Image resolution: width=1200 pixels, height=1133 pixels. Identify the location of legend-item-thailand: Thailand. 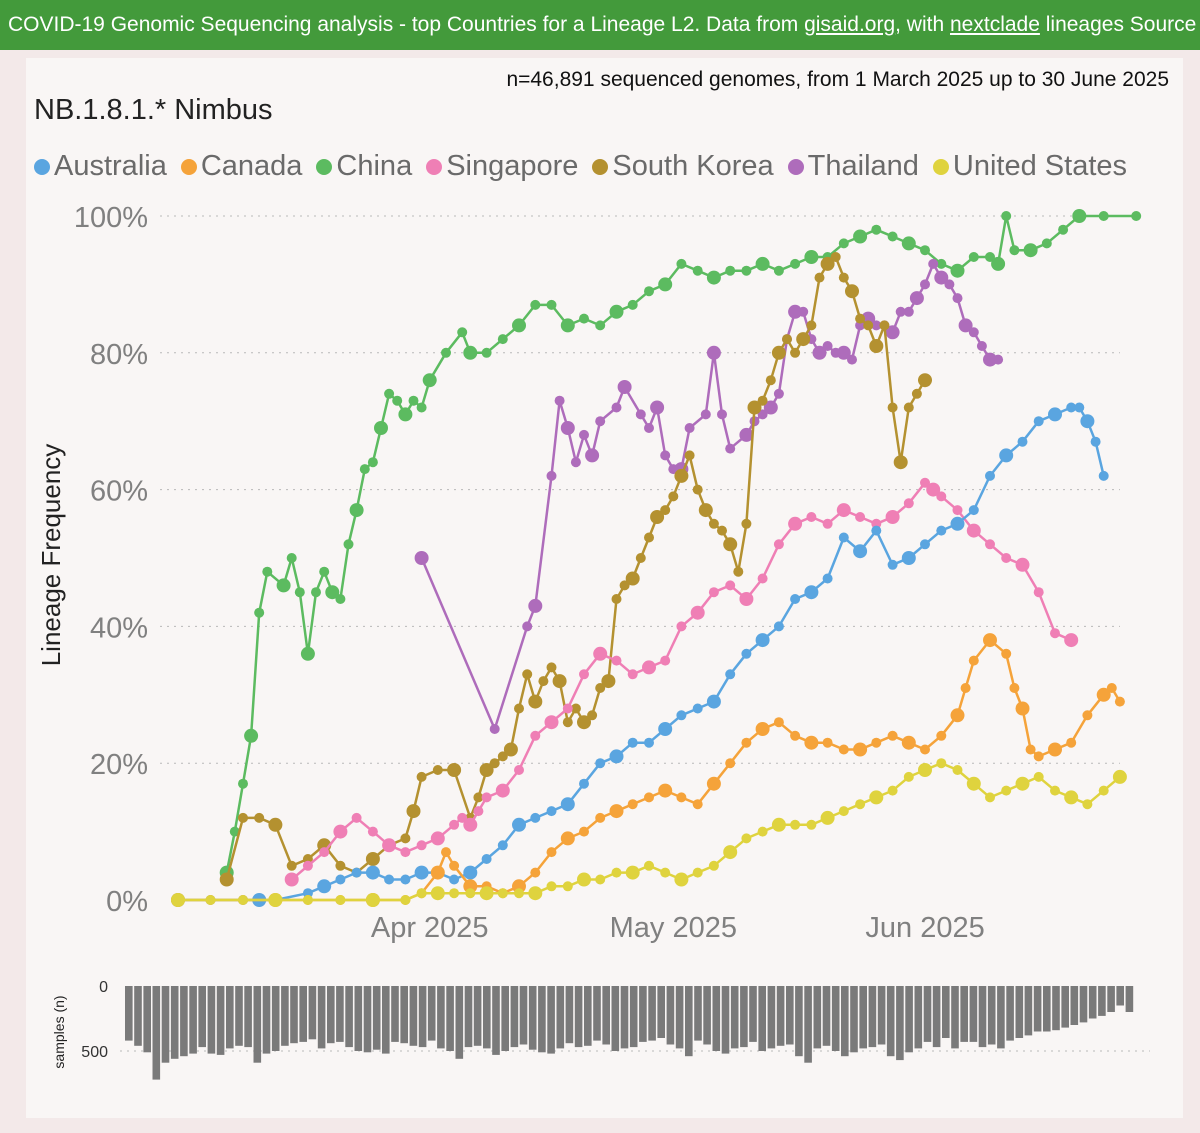
(853, 166).